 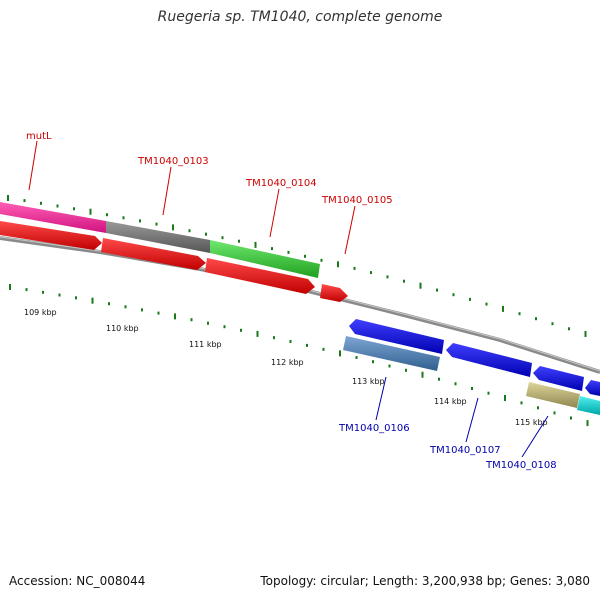 I want to click on kbp-label: 112 kbp, so click(x=287, y=362).